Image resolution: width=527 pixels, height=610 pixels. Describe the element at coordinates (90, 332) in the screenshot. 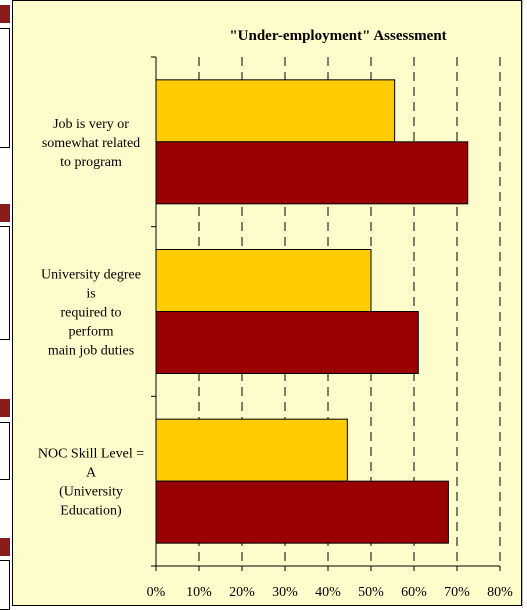

I see `category-label-line: perform` at that location.